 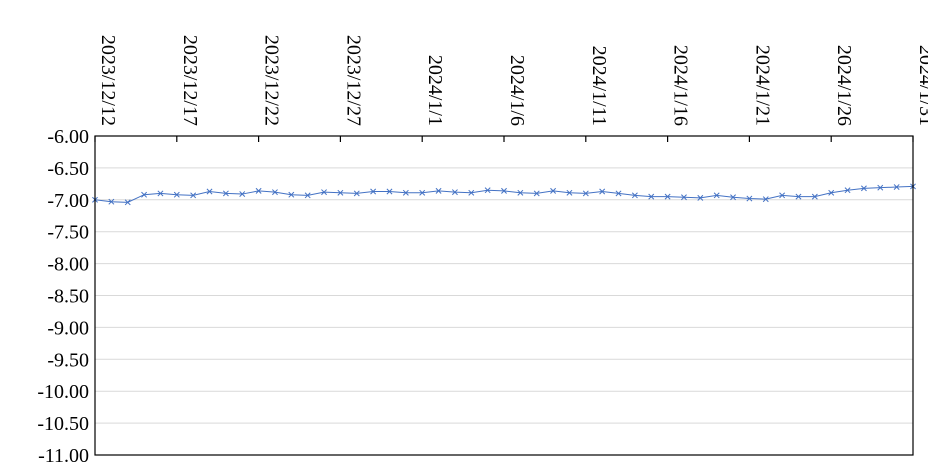 I want to click on x-tick-label: 2023/12/22, so click(x=272, y=80).